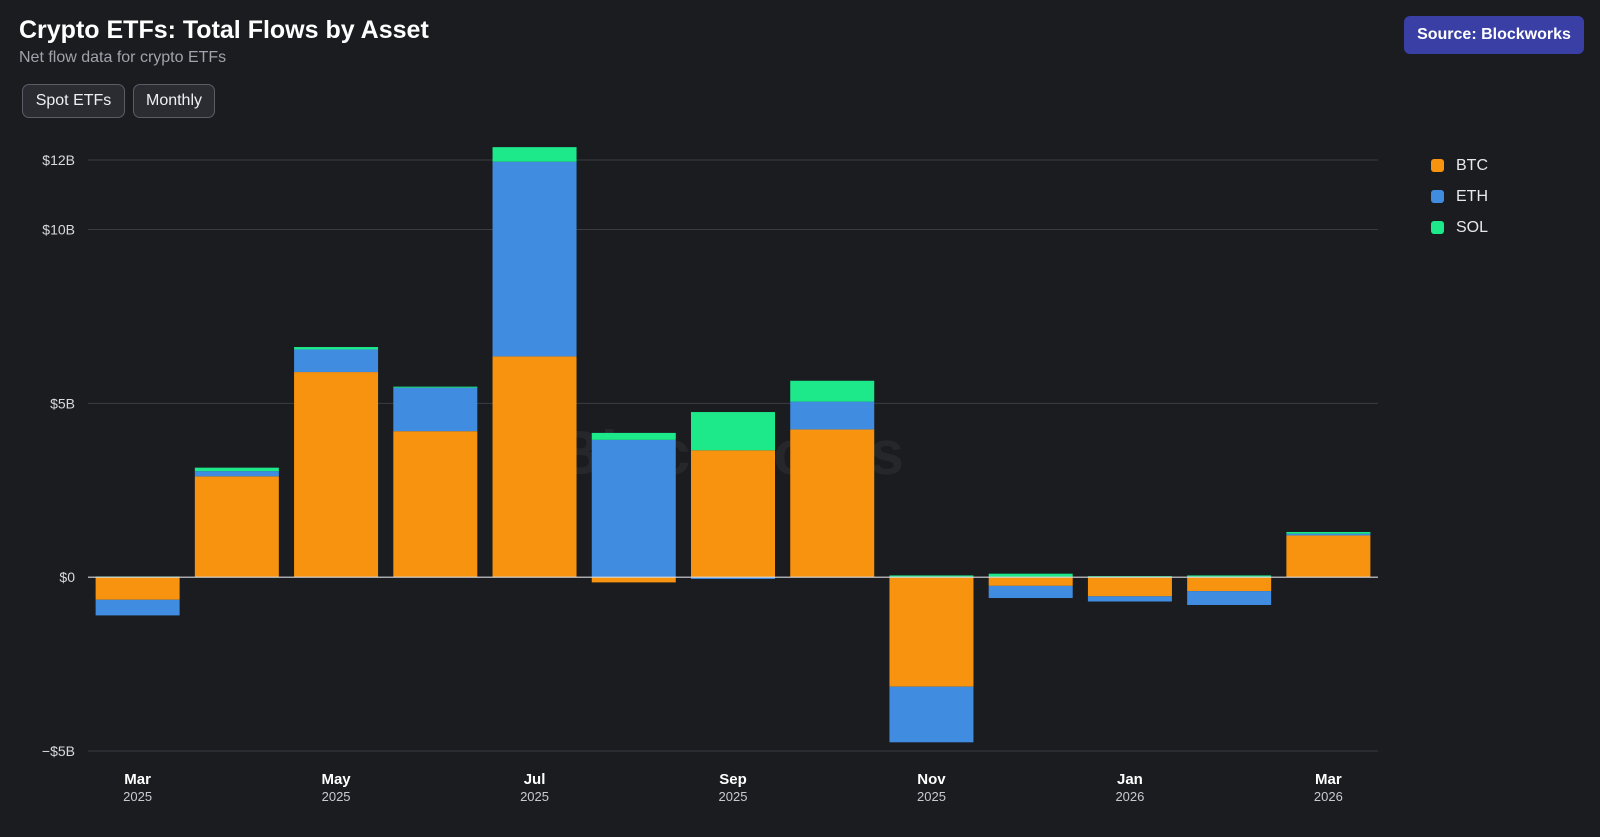 The image size is (1600, 837). What do you see at coordinates (123, 57) in the screenshot?
I see `page-subtitle: Net flow data for crypto ETFs` at bounding box center [123, 57].